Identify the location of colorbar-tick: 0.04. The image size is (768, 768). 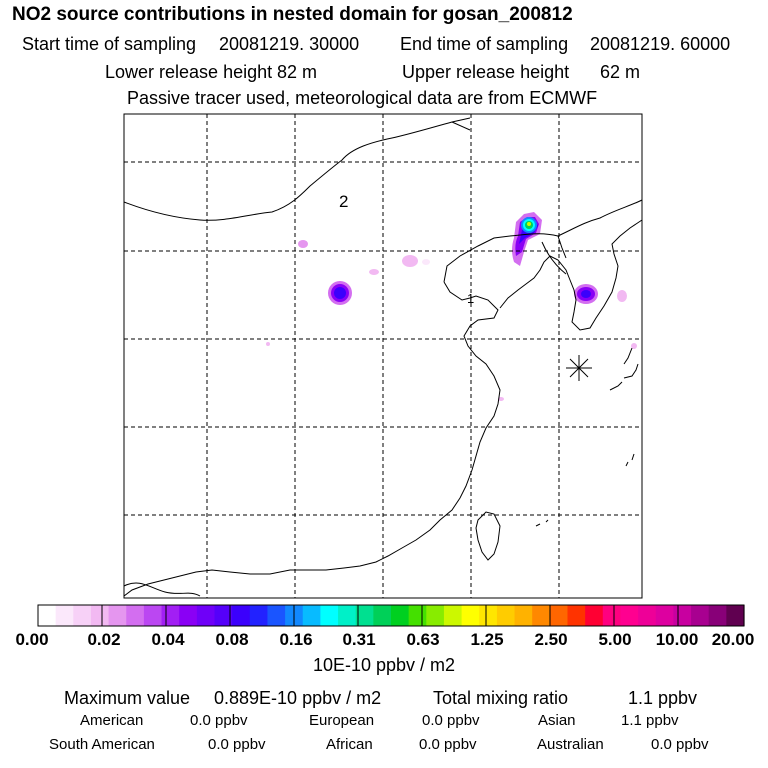
(168, 639).